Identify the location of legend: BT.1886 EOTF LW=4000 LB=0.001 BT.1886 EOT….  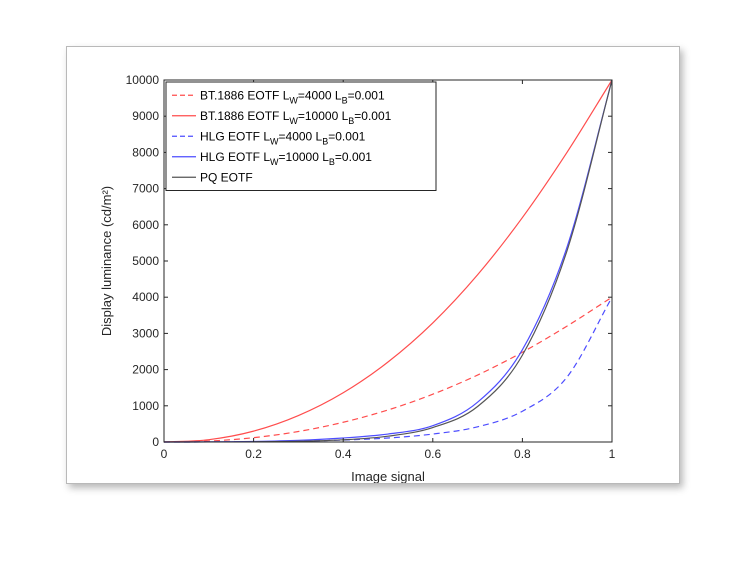
(301, 136).